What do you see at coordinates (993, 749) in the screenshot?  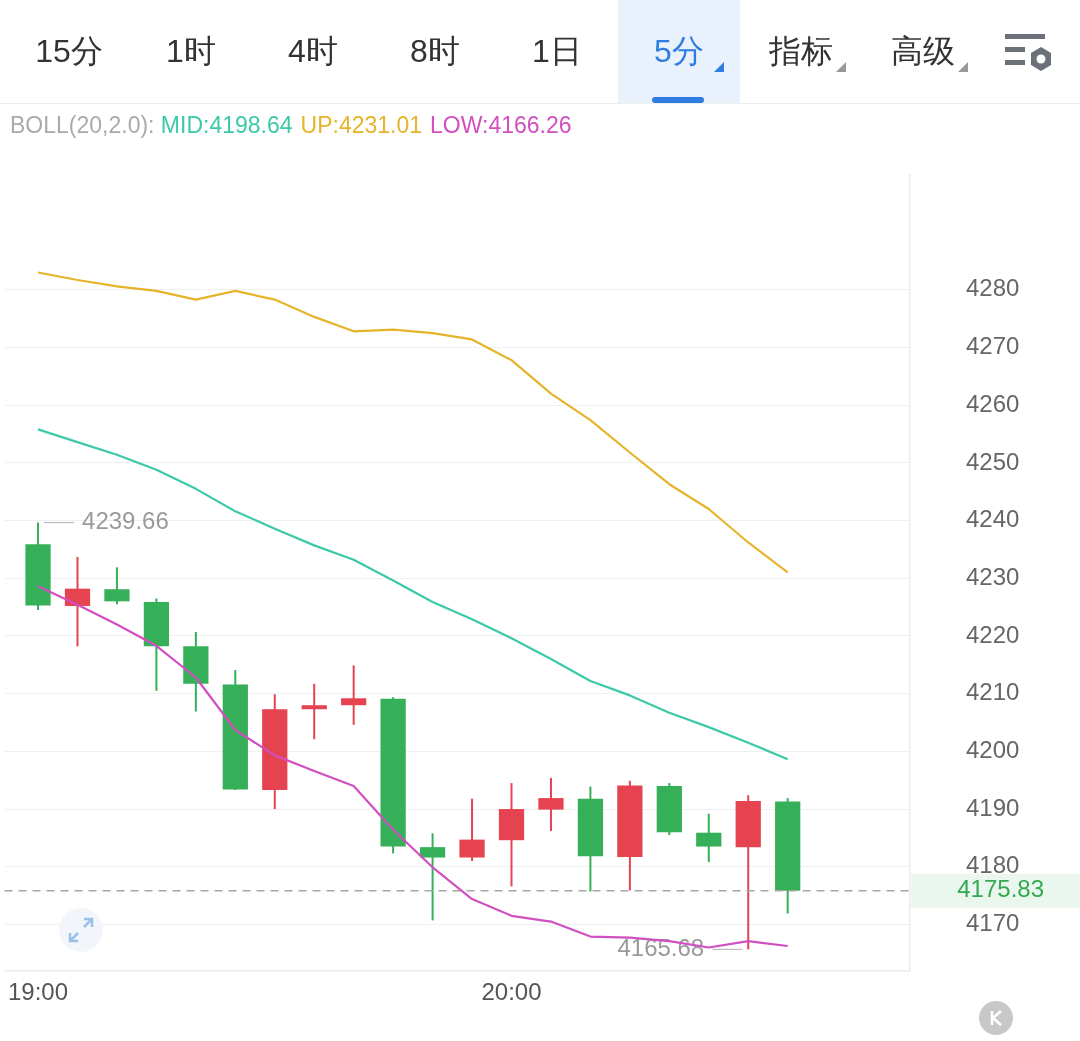 I see `y-tick-label: 4200` at bounding box center [993, 749].